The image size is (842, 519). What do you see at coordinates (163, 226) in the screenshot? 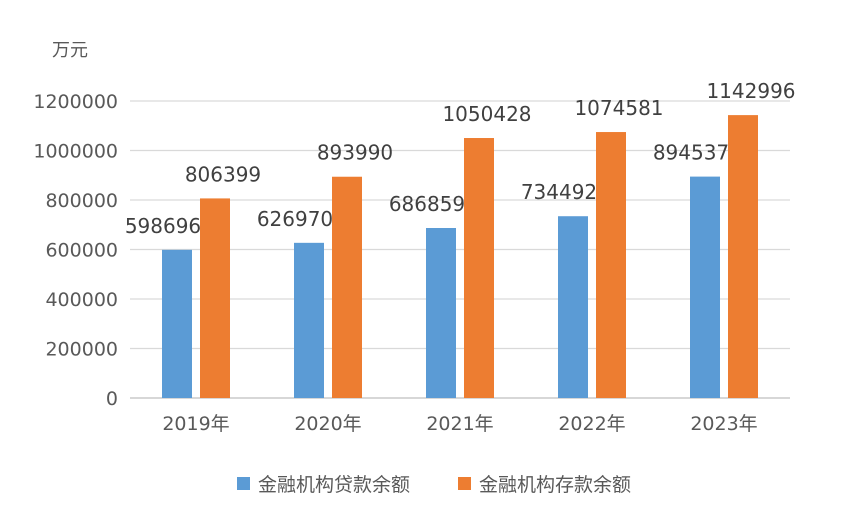
I see `data-label: 598696` at bounding box center [163, 226].